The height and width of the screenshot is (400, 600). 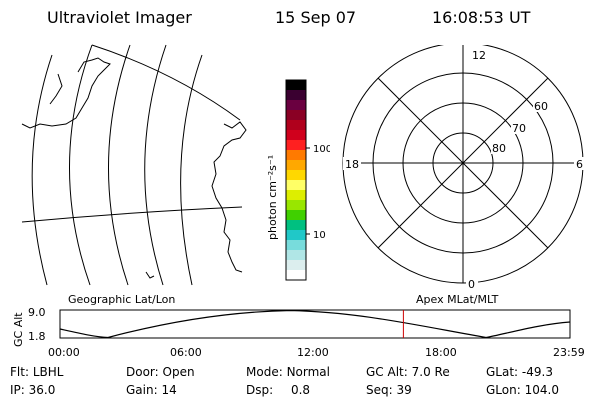 What do you see at coordinates (37, 372) in the screenshot?
I see `info-filter: Flt: LBHL` at bounding box center [37, 372].